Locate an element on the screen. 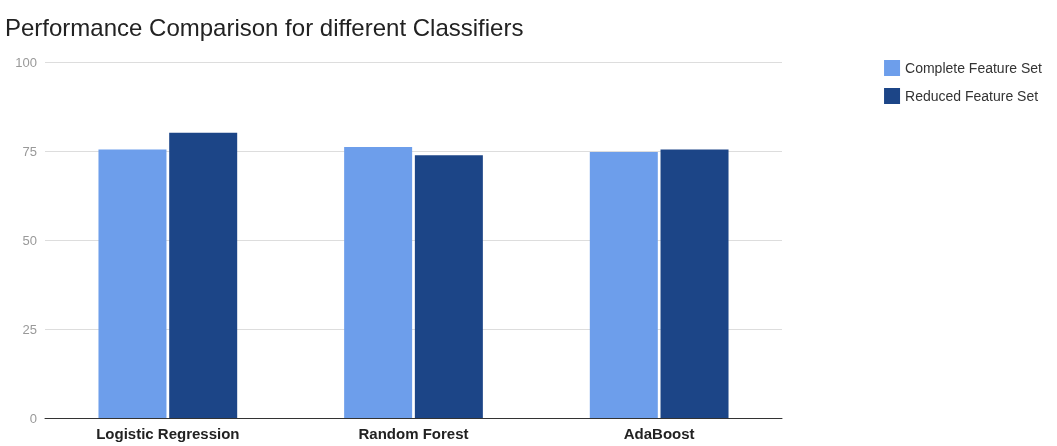 The width and height of the screenshot is (1057, 446). y-tick-label: 50 is located at coordinates (29, 240).